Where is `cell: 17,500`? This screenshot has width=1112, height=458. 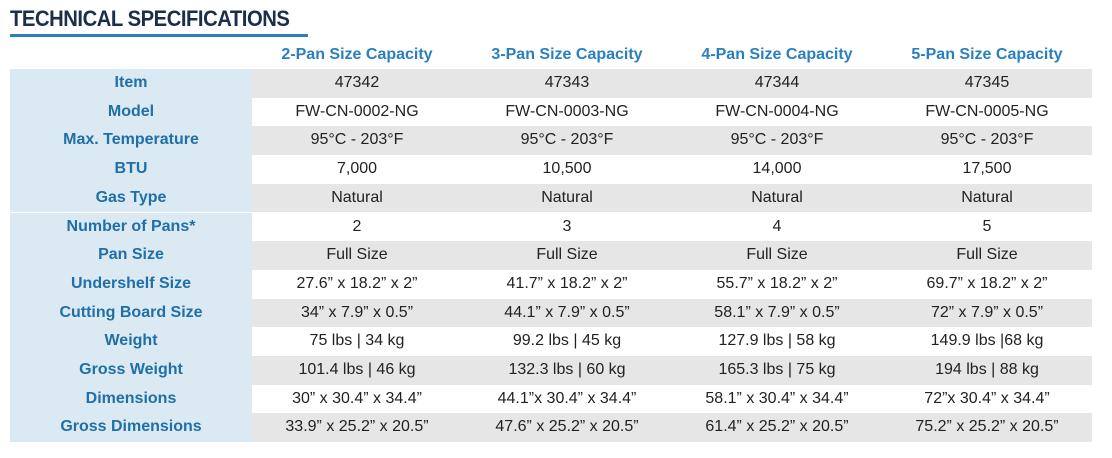
cell: 17,500 is located at coordinates (987, 169).